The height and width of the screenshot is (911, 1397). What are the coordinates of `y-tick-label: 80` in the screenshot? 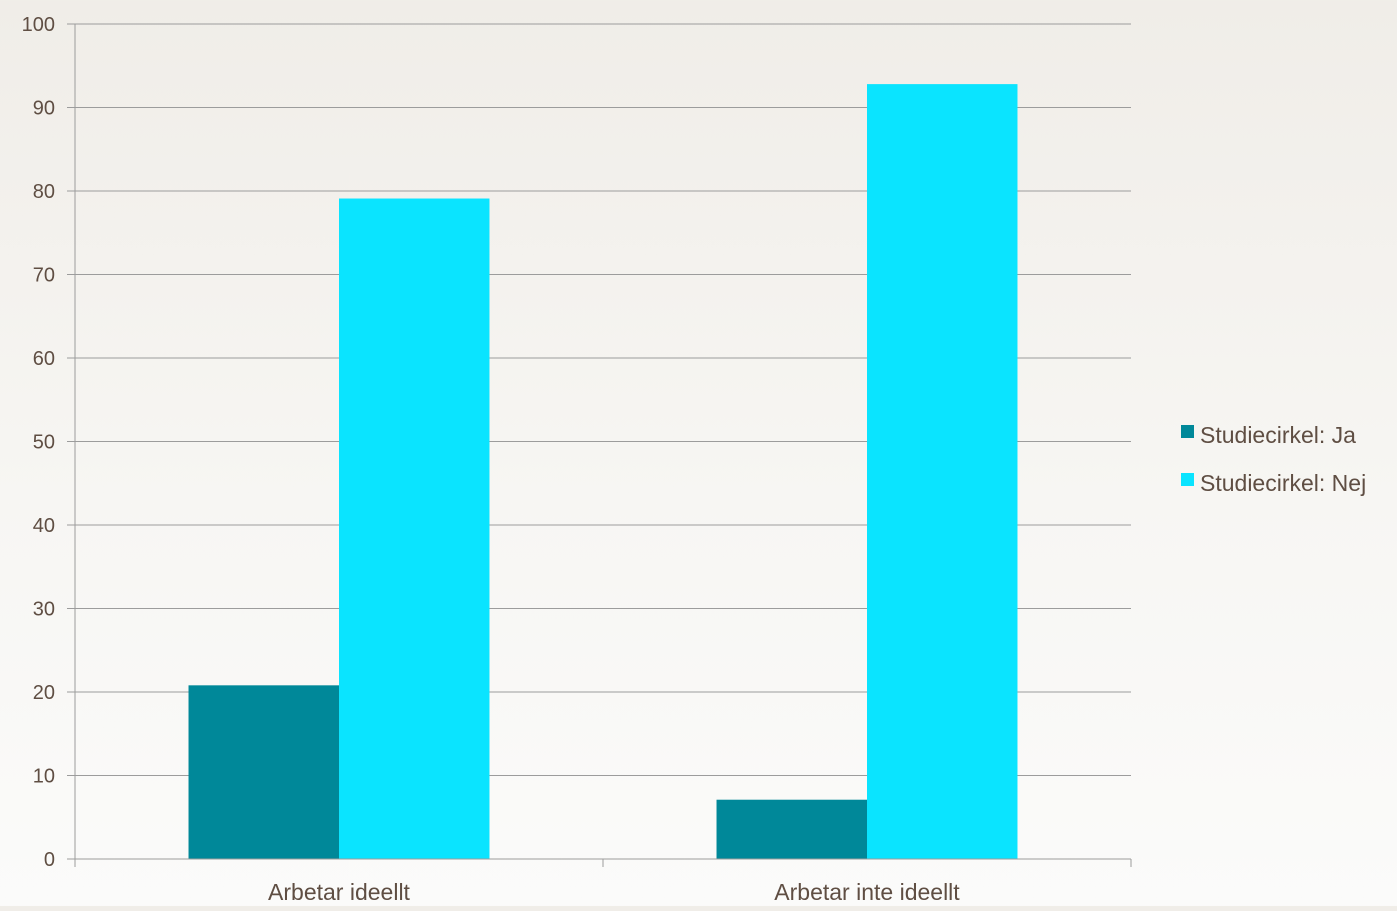 It's located at (44, 192).